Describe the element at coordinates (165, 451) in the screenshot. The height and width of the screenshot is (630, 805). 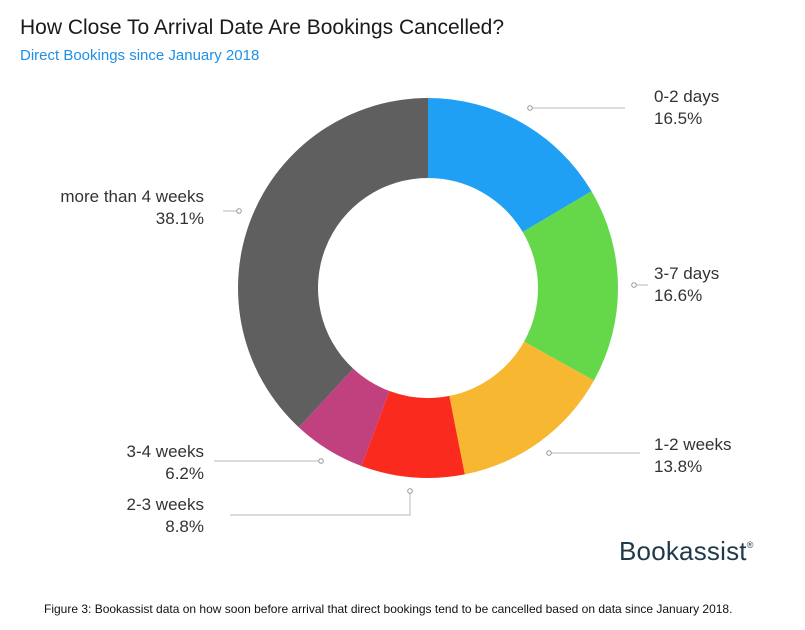
I see `label-3-4-weeks: 3-4 weeks` at that location.